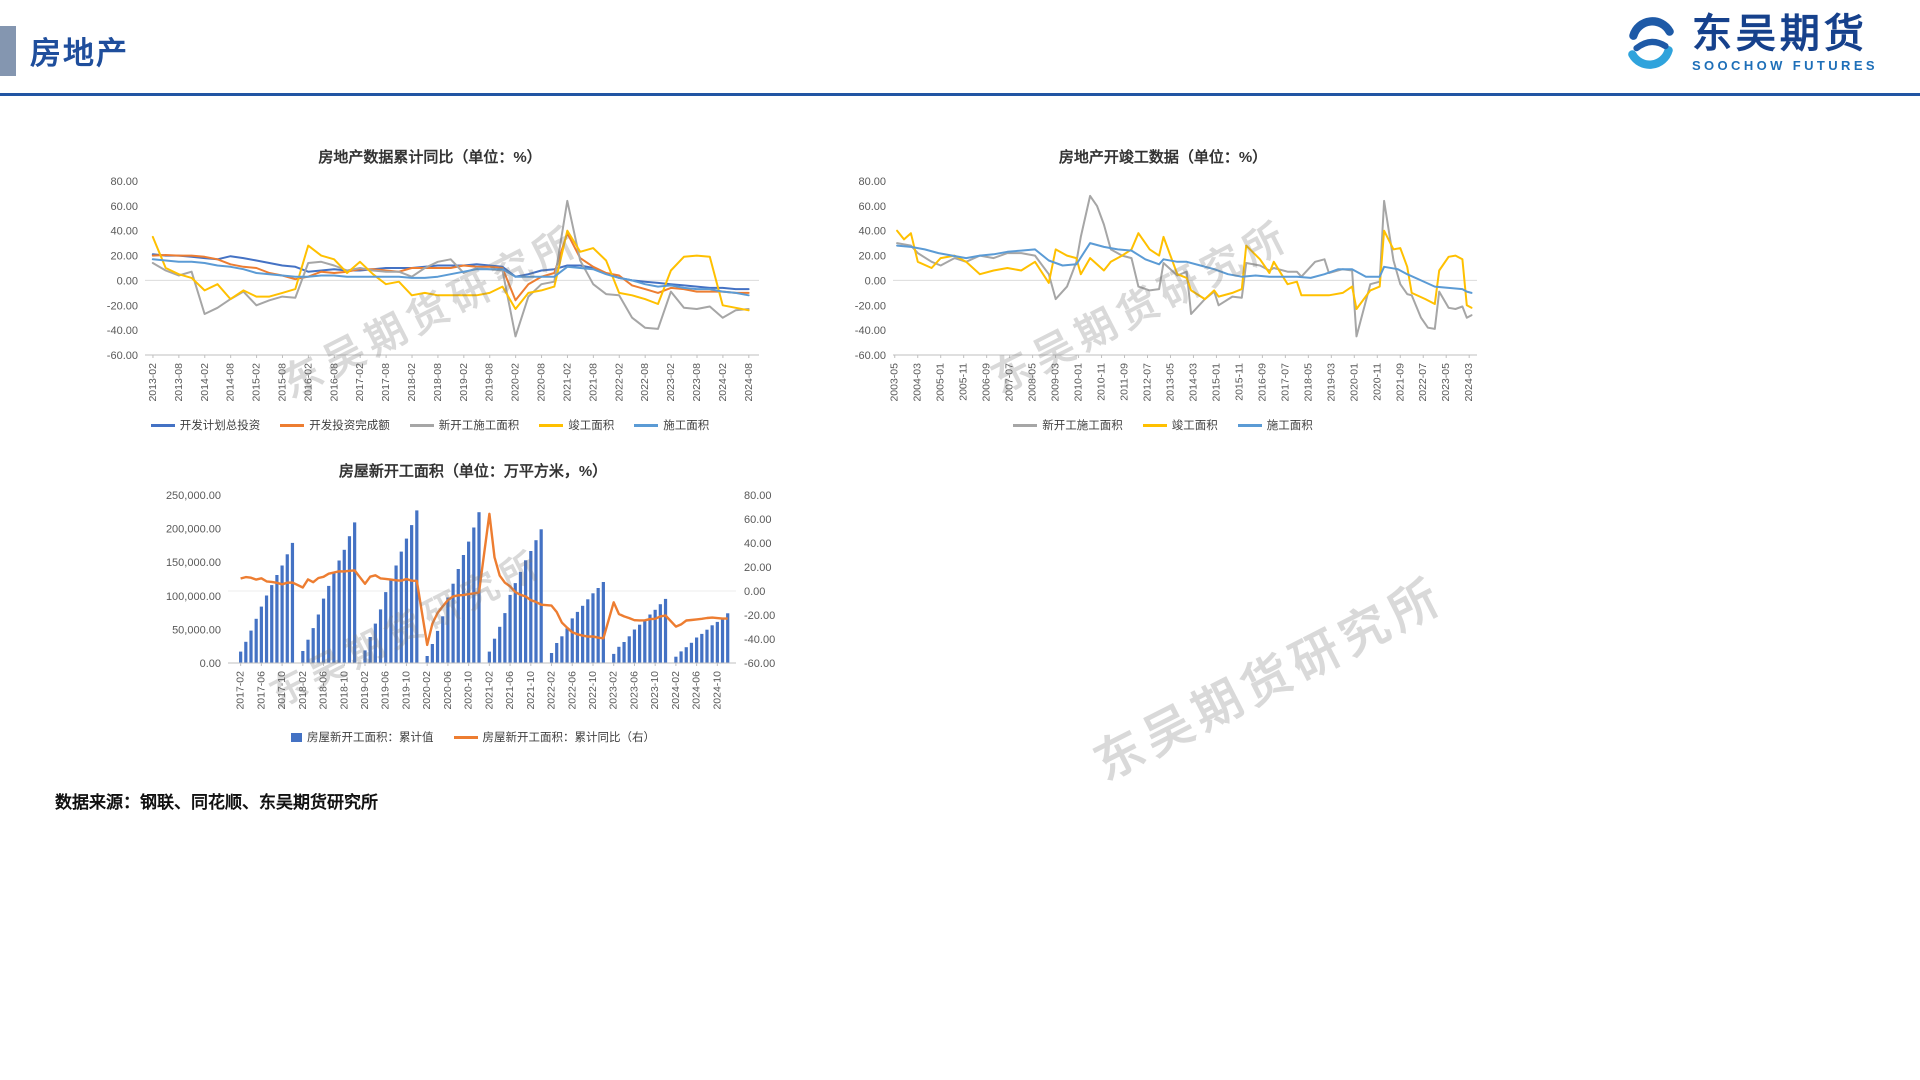  Describe the element at coordinates (479, 426) in the screenshot. I see `legend-label: 新开工施工面积` at that location.